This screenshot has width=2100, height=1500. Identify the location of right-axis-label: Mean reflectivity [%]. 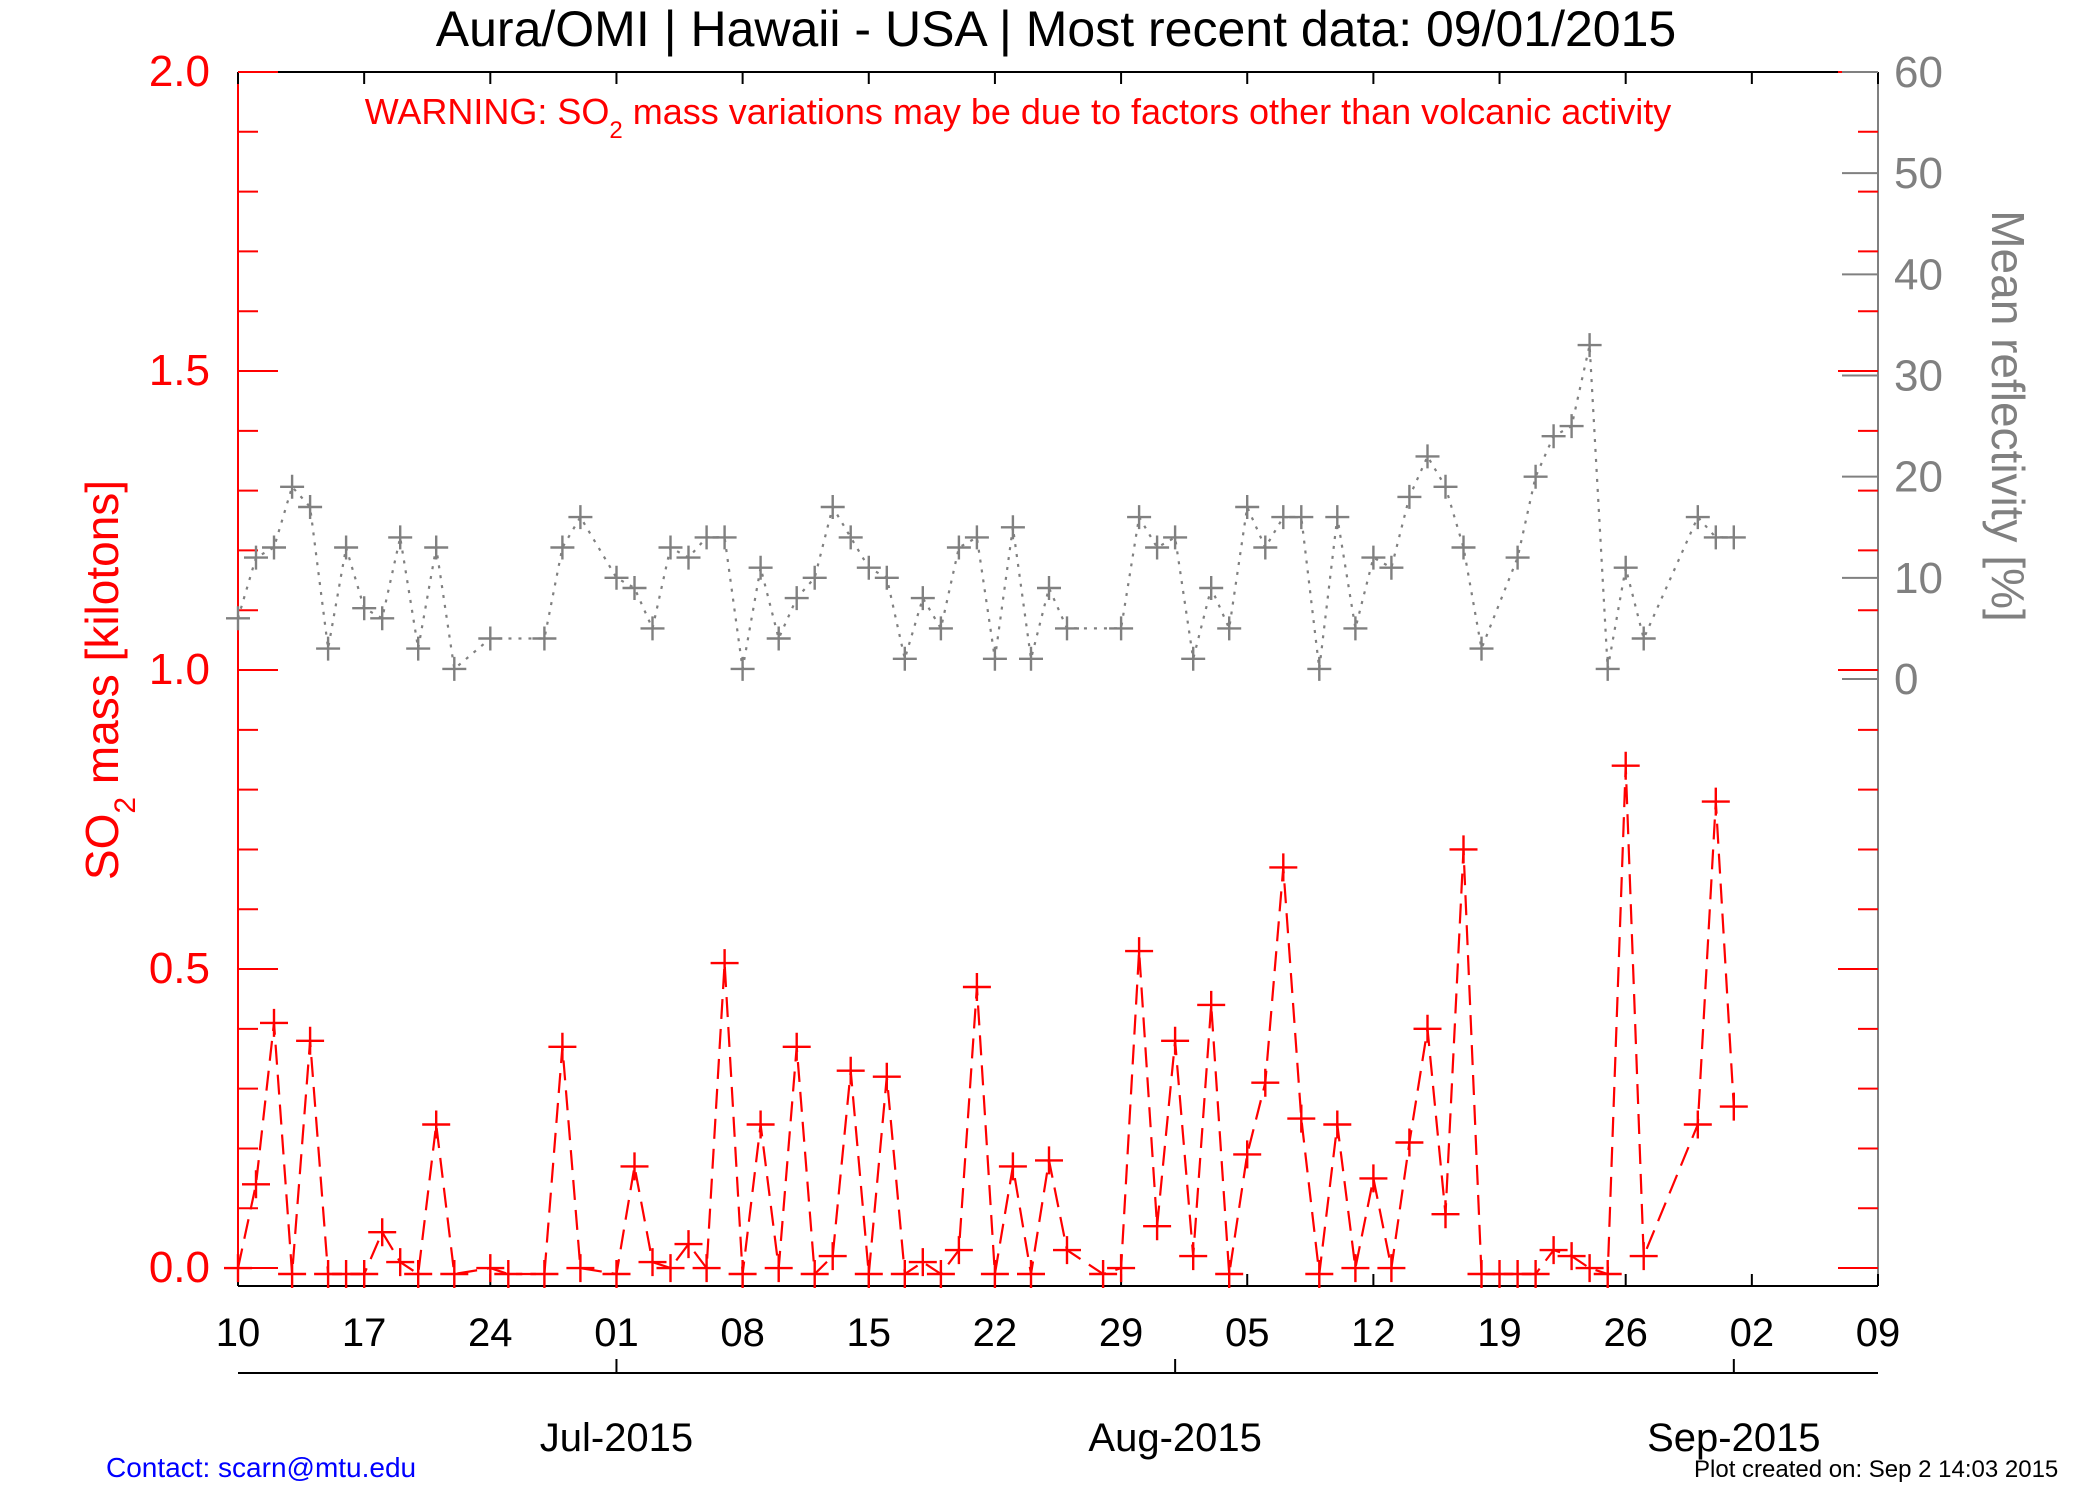
(2008, 416).